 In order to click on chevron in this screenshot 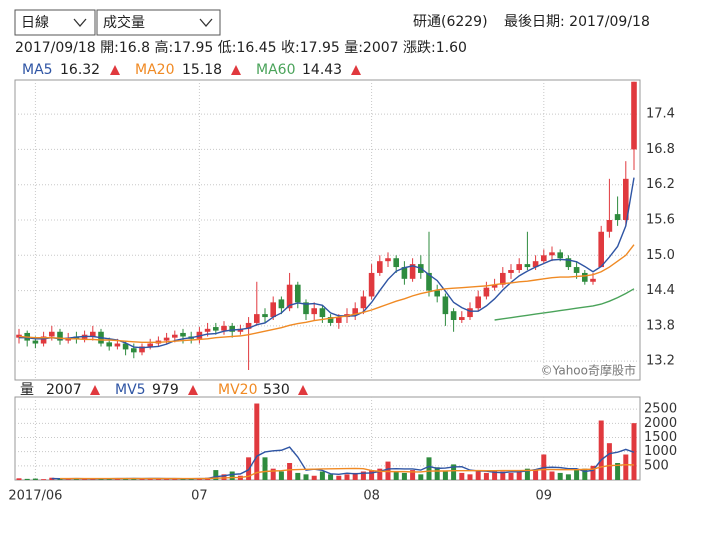, I will do `click(80, 22)`.